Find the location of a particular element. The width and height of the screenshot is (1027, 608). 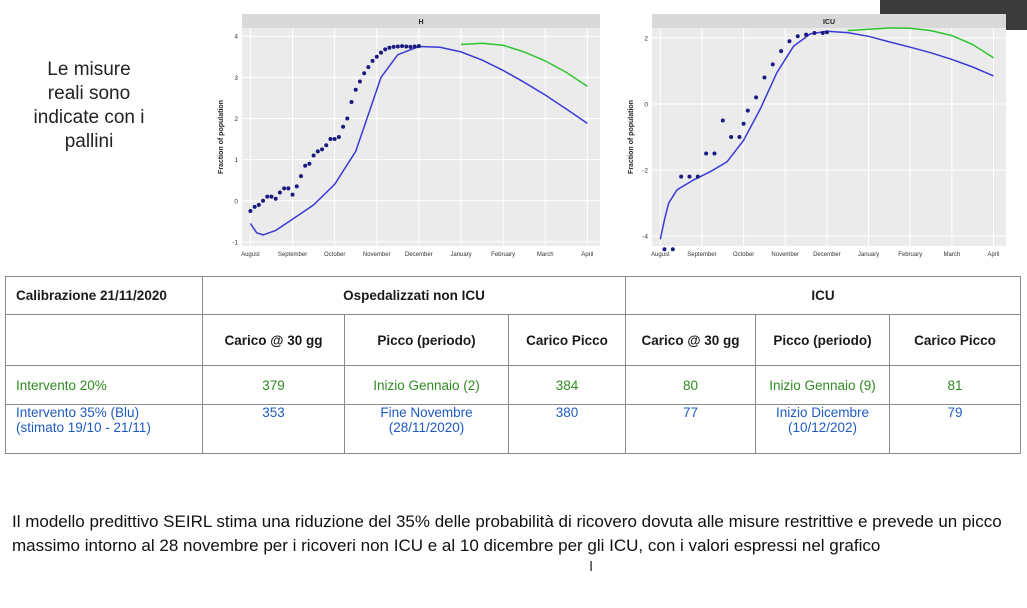

col-icu-load30: Carico @ 30 gg is located at coordinates (691, 340).